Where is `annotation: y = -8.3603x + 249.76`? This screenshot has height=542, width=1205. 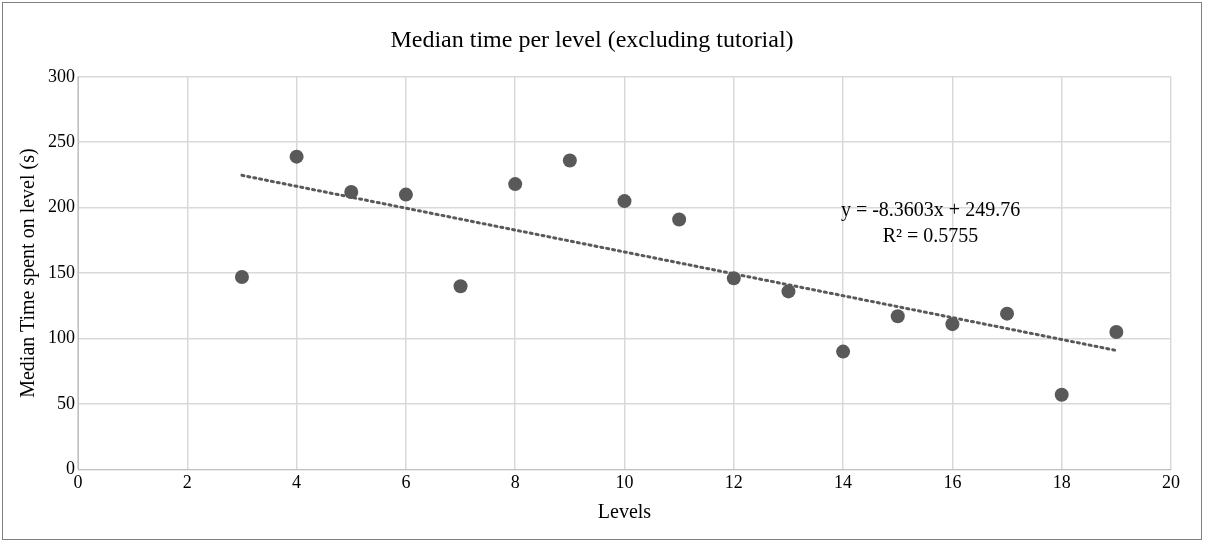 annotation: y = -8.3603x + 249.76 is located at coordinates (930, 209).